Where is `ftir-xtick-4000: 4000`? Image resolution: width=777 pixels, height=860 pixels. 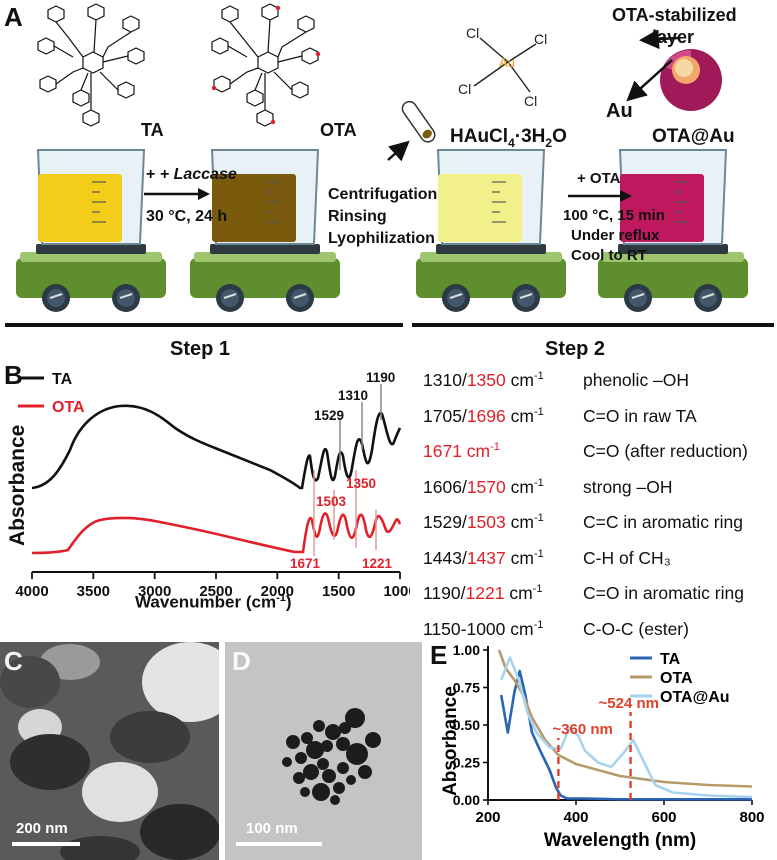 ftir-xtick-4000: 4000 is located at coordinates (31, 591).